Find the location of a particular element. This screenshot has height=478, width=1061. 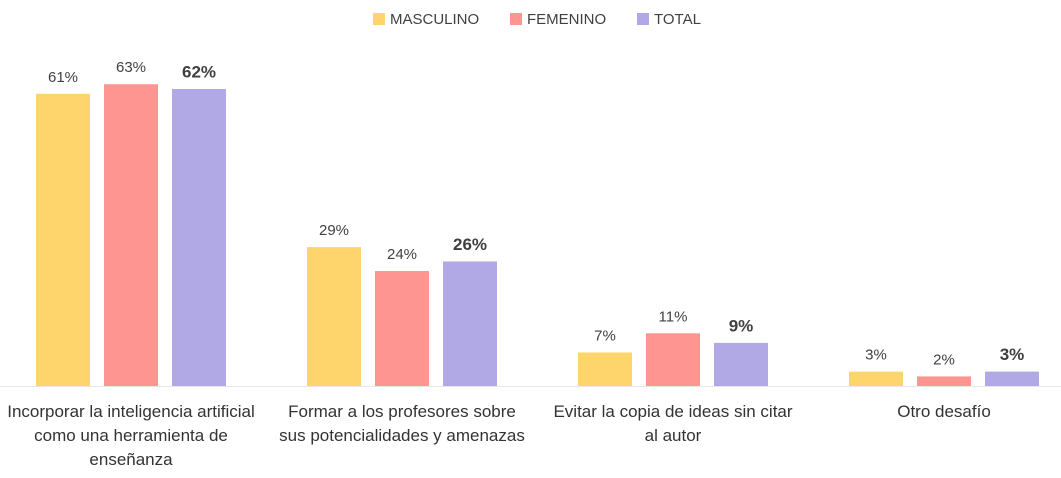

value-label: 11% is located at coordinates (673, 316).